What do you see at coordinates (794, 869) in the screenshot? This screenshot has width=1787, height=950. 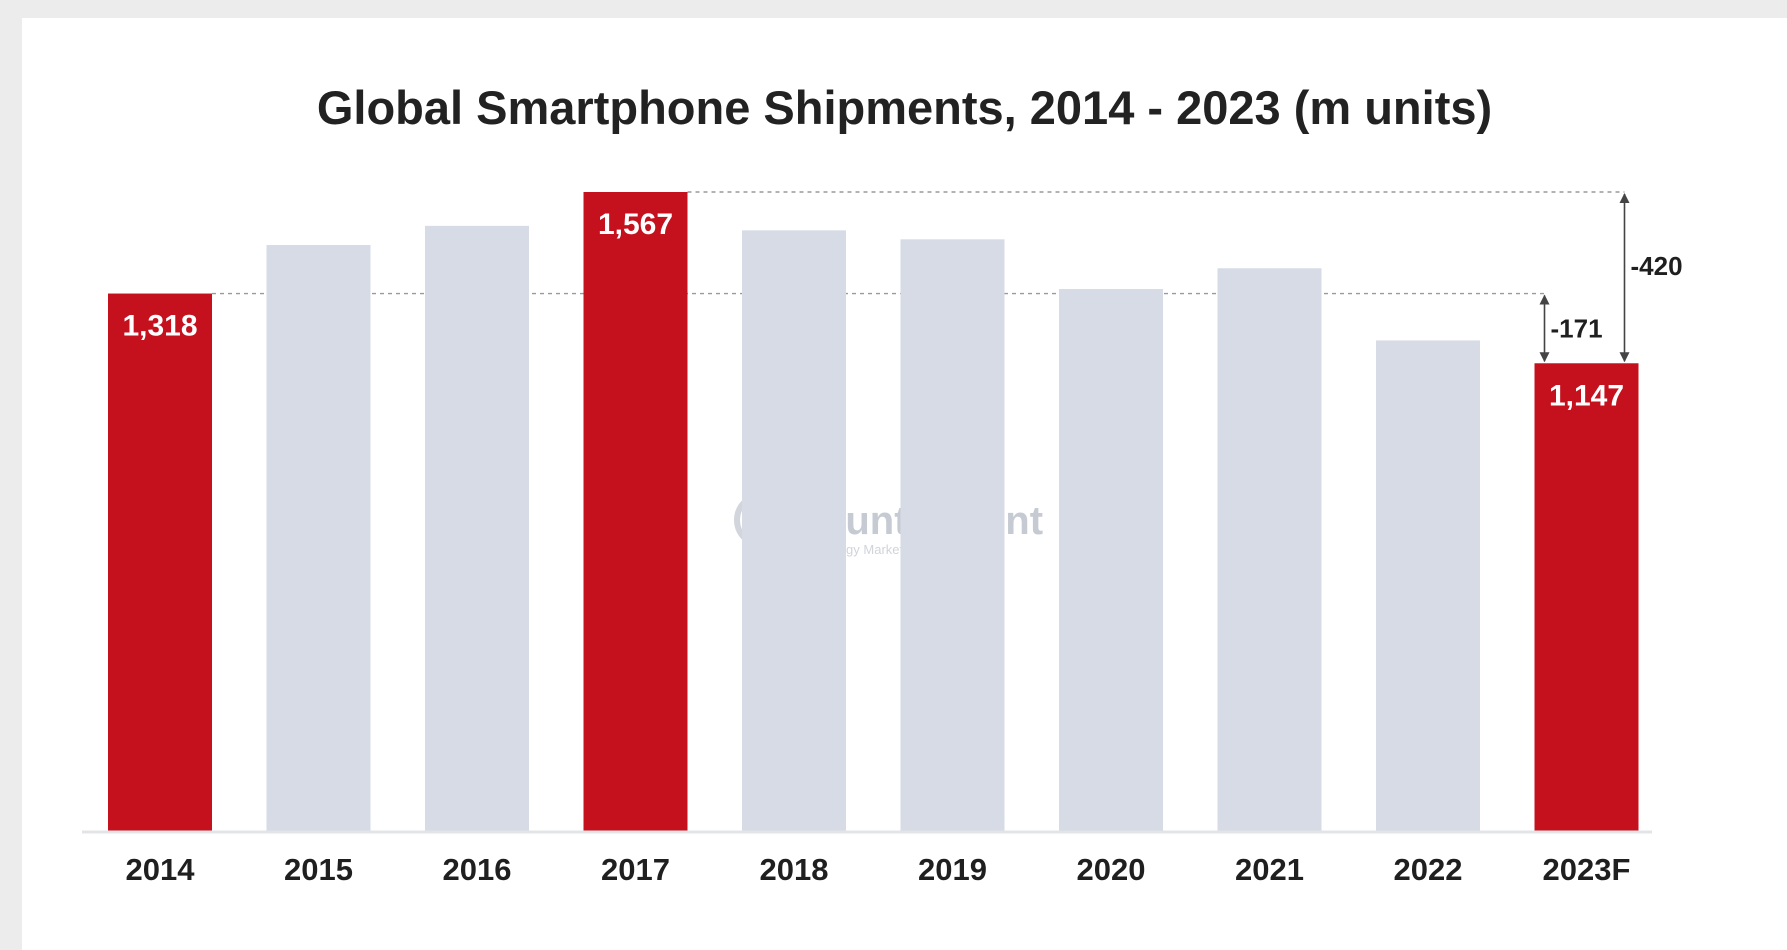 I see `x-tick-label: 2018` at bounding box center [794, 869].